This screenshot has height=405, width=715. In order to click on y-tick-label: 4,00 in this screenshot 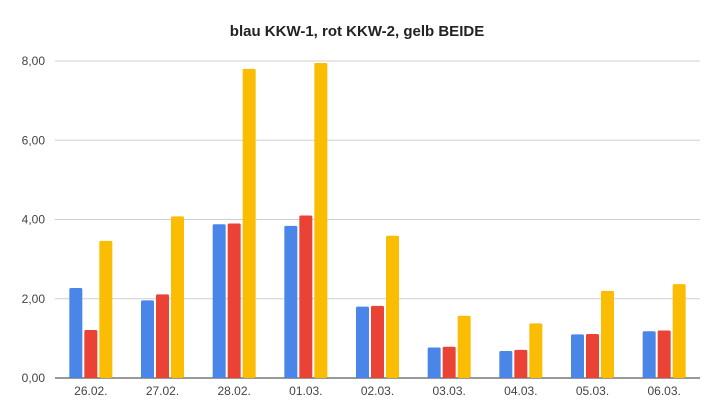, I will do `click(34, 220)`.